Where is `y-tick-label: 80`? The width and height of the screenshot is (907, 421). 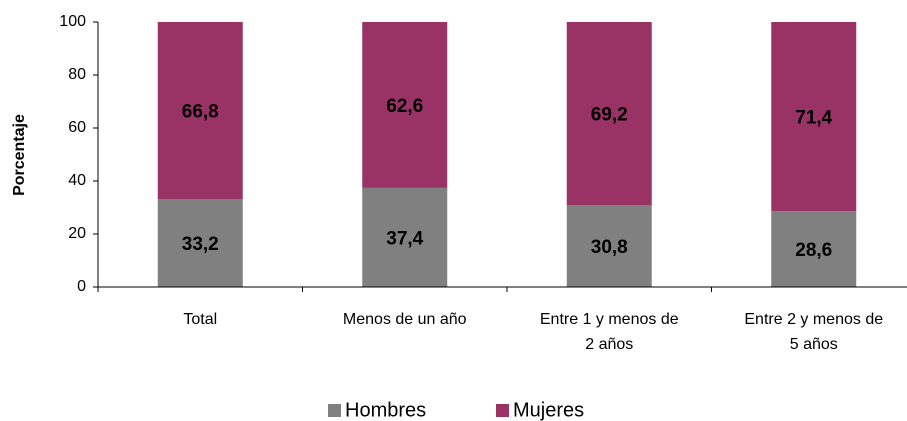 y-tick-label: 80 is located at coordinates (77, 74).